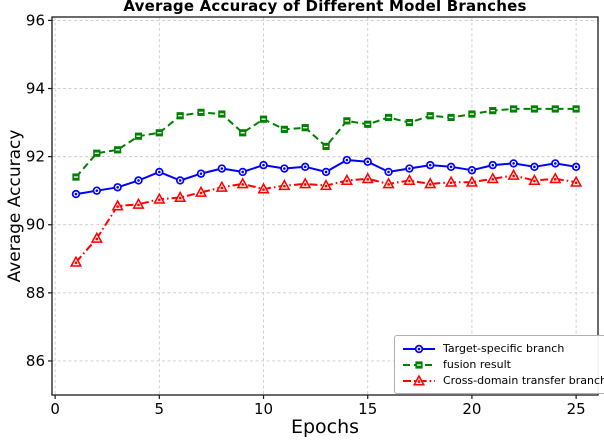  I want to click on y-tick-label: 86, so click(35, 361).